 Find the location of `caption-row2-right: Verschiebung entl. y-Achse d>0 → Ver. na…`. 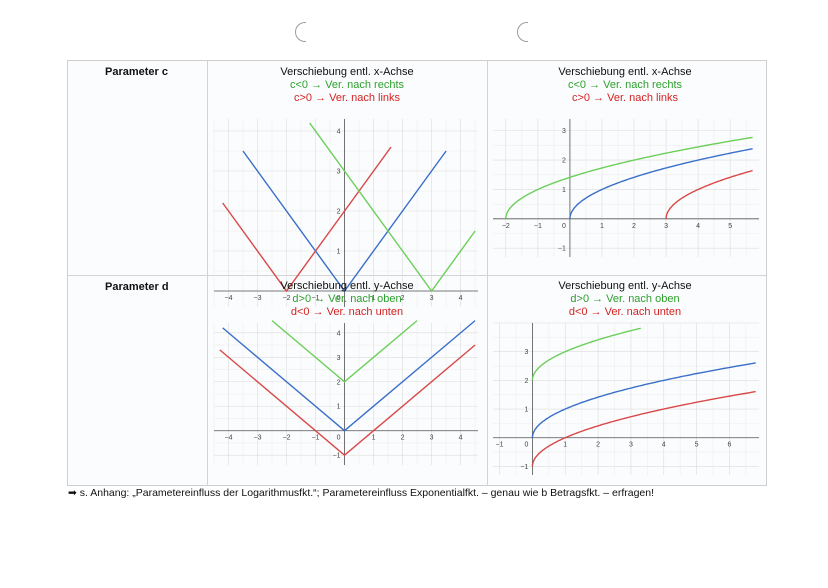

caption-row2-right: Verschiebung entl. y-Achse d>0 → Ver. na… is located at coordinates (625, 299).